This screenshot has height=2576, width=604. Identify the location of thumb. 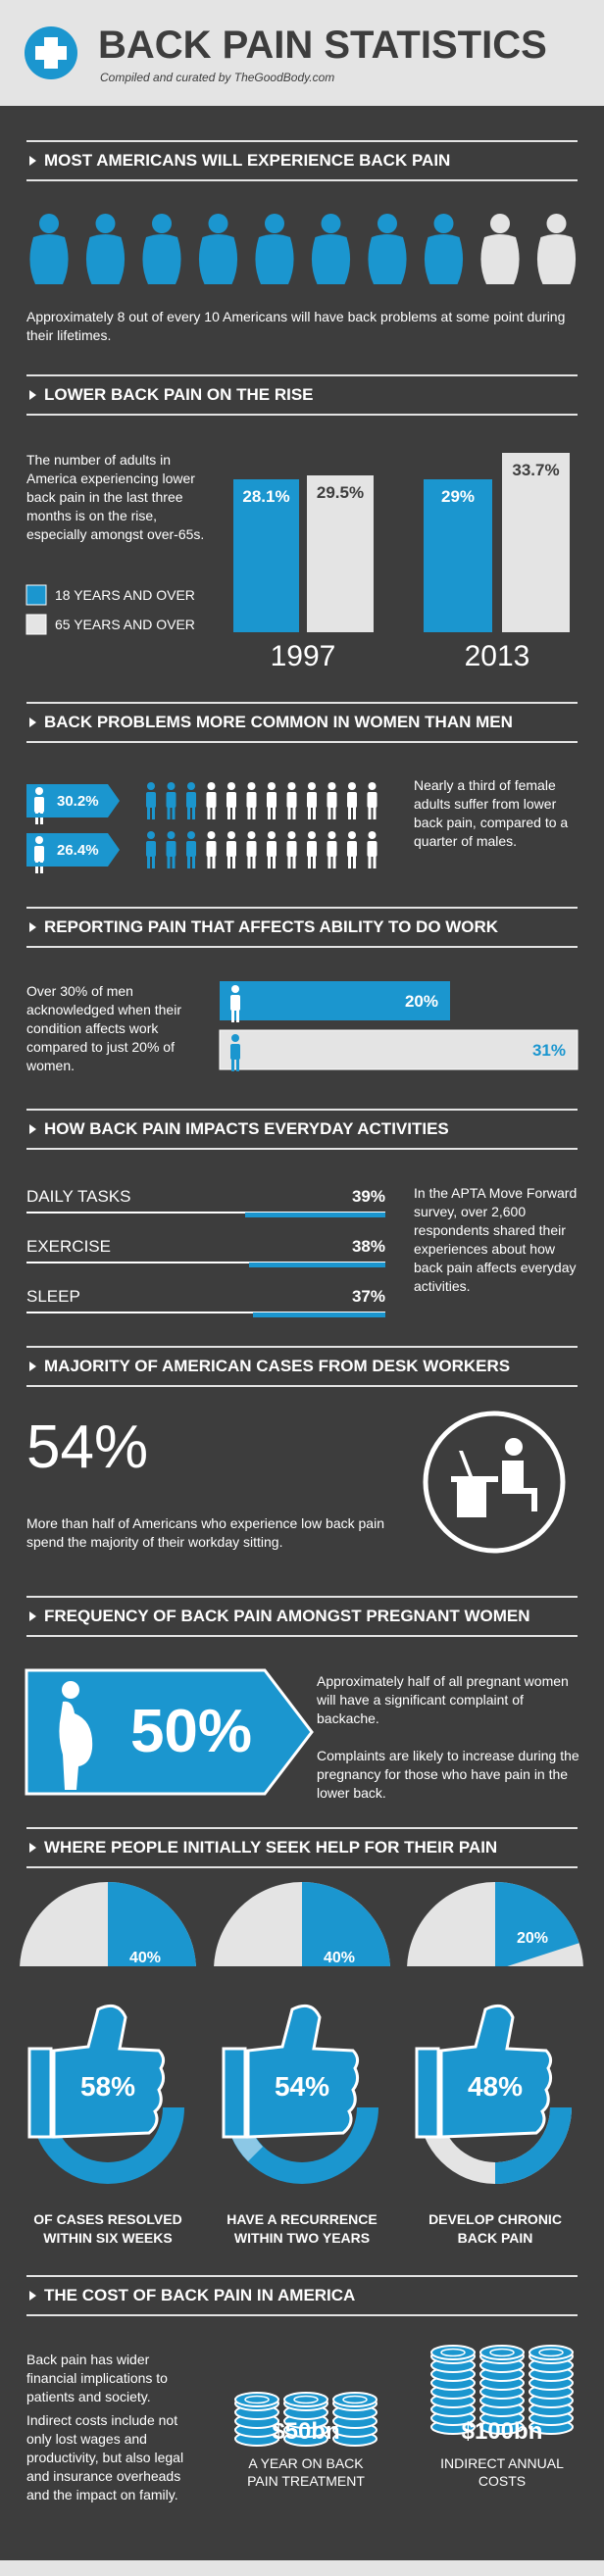
(109, 2071).